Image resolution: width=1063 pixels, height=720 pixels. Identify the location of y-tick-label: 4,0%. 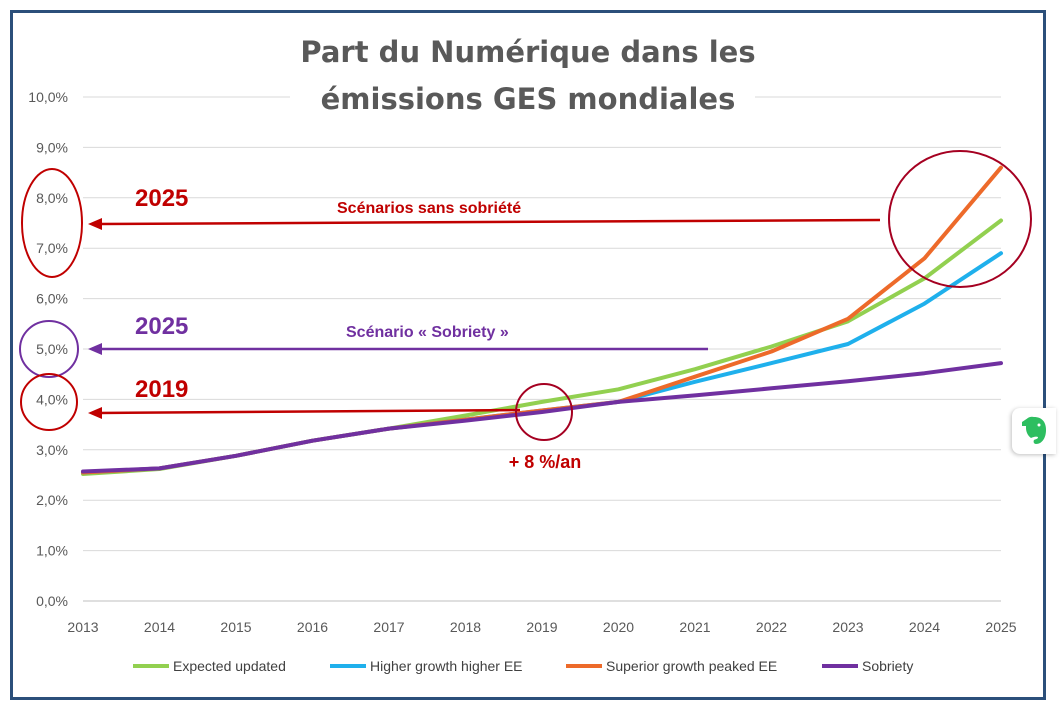
(52, 399).